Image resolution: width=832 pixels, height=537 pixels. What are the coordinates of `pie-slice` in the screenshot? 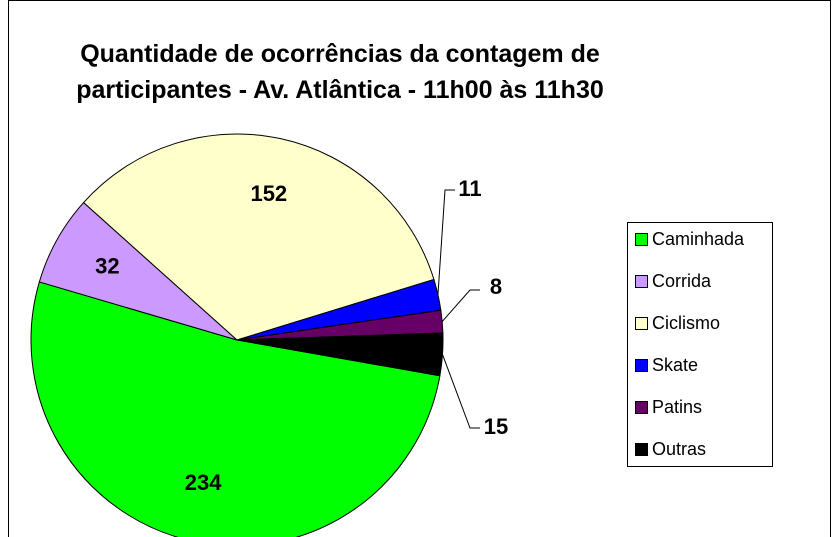 It's located at (340, 354).